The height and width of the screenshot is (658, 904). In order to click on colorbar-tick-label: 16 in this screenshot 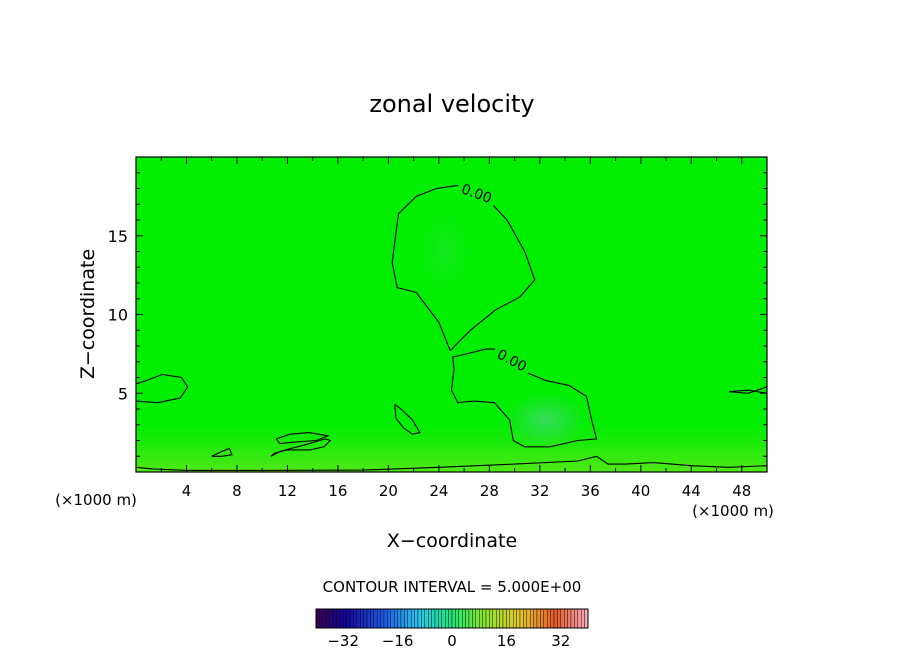, I will do `click(506, 641)`.